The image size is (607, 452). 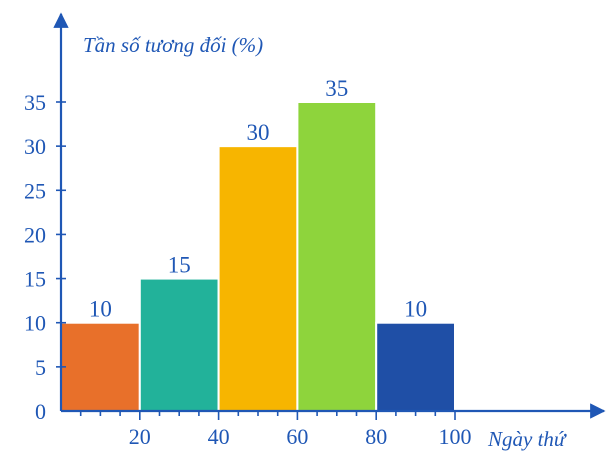 I want to click on x-tick-label: 60, so click(x=297, y=436).